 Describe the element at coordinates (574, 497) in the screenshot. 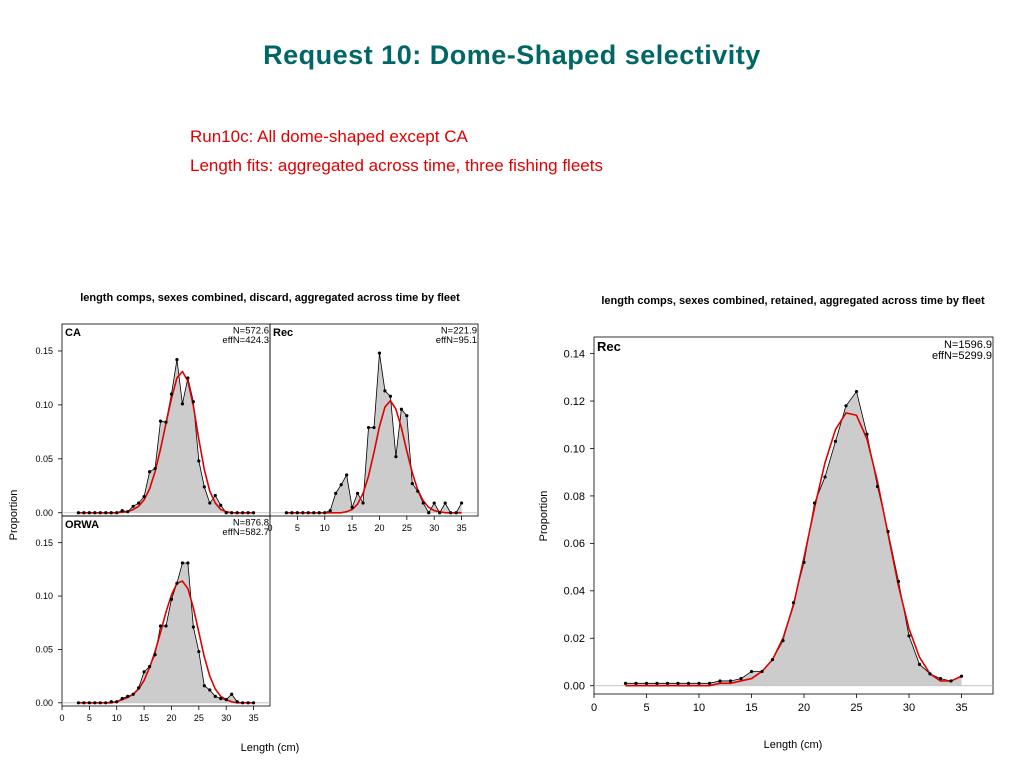

I see `chart-2-panel-rec-y-tick-label: 0.08` at that location.